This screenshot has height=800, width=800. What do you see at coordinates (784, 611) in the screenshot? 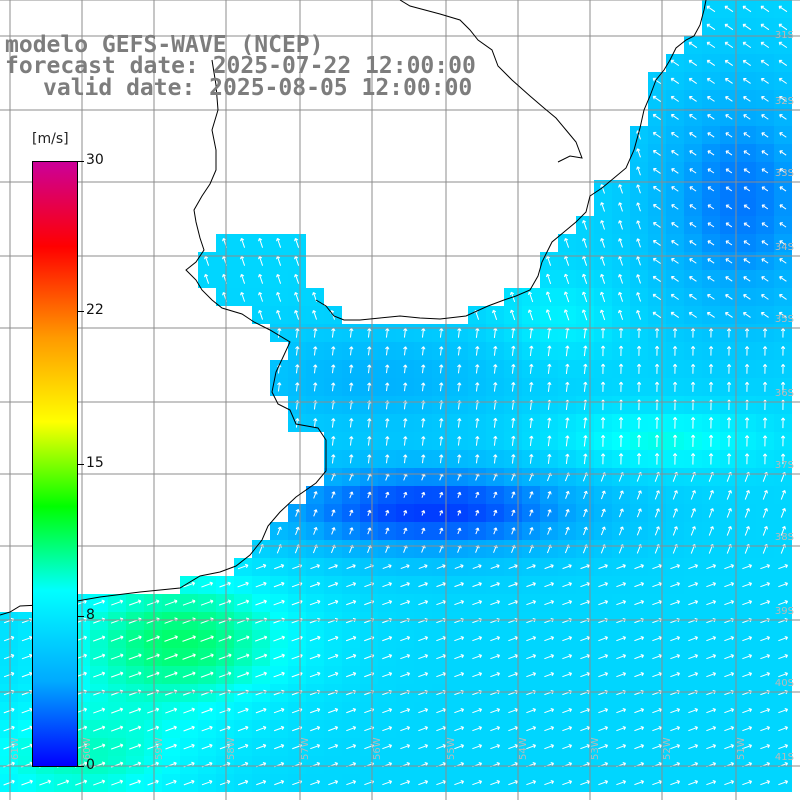
I see `latitude-label: 39S` at bounding box center [784, 611].